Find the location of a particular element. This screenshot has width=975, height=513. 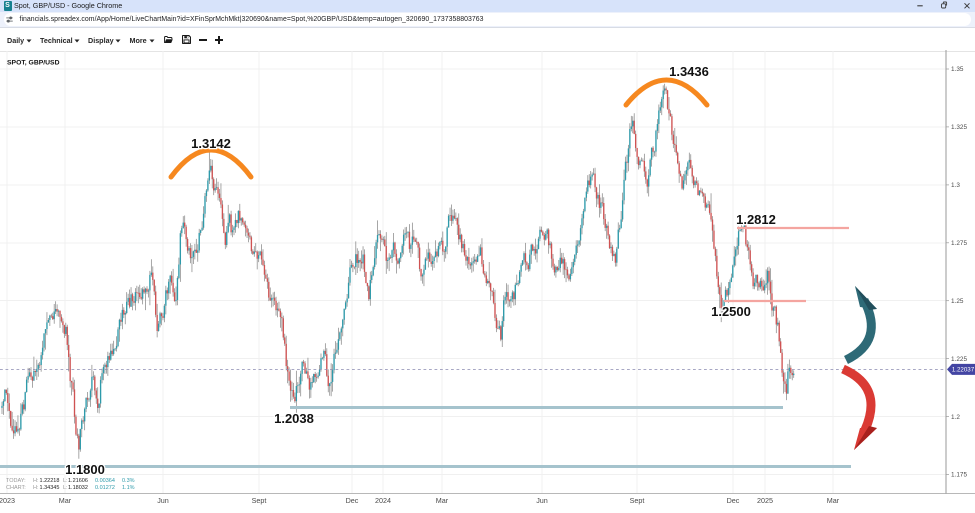

svg-text: 1.18032 is located at coordinates (78, 488).